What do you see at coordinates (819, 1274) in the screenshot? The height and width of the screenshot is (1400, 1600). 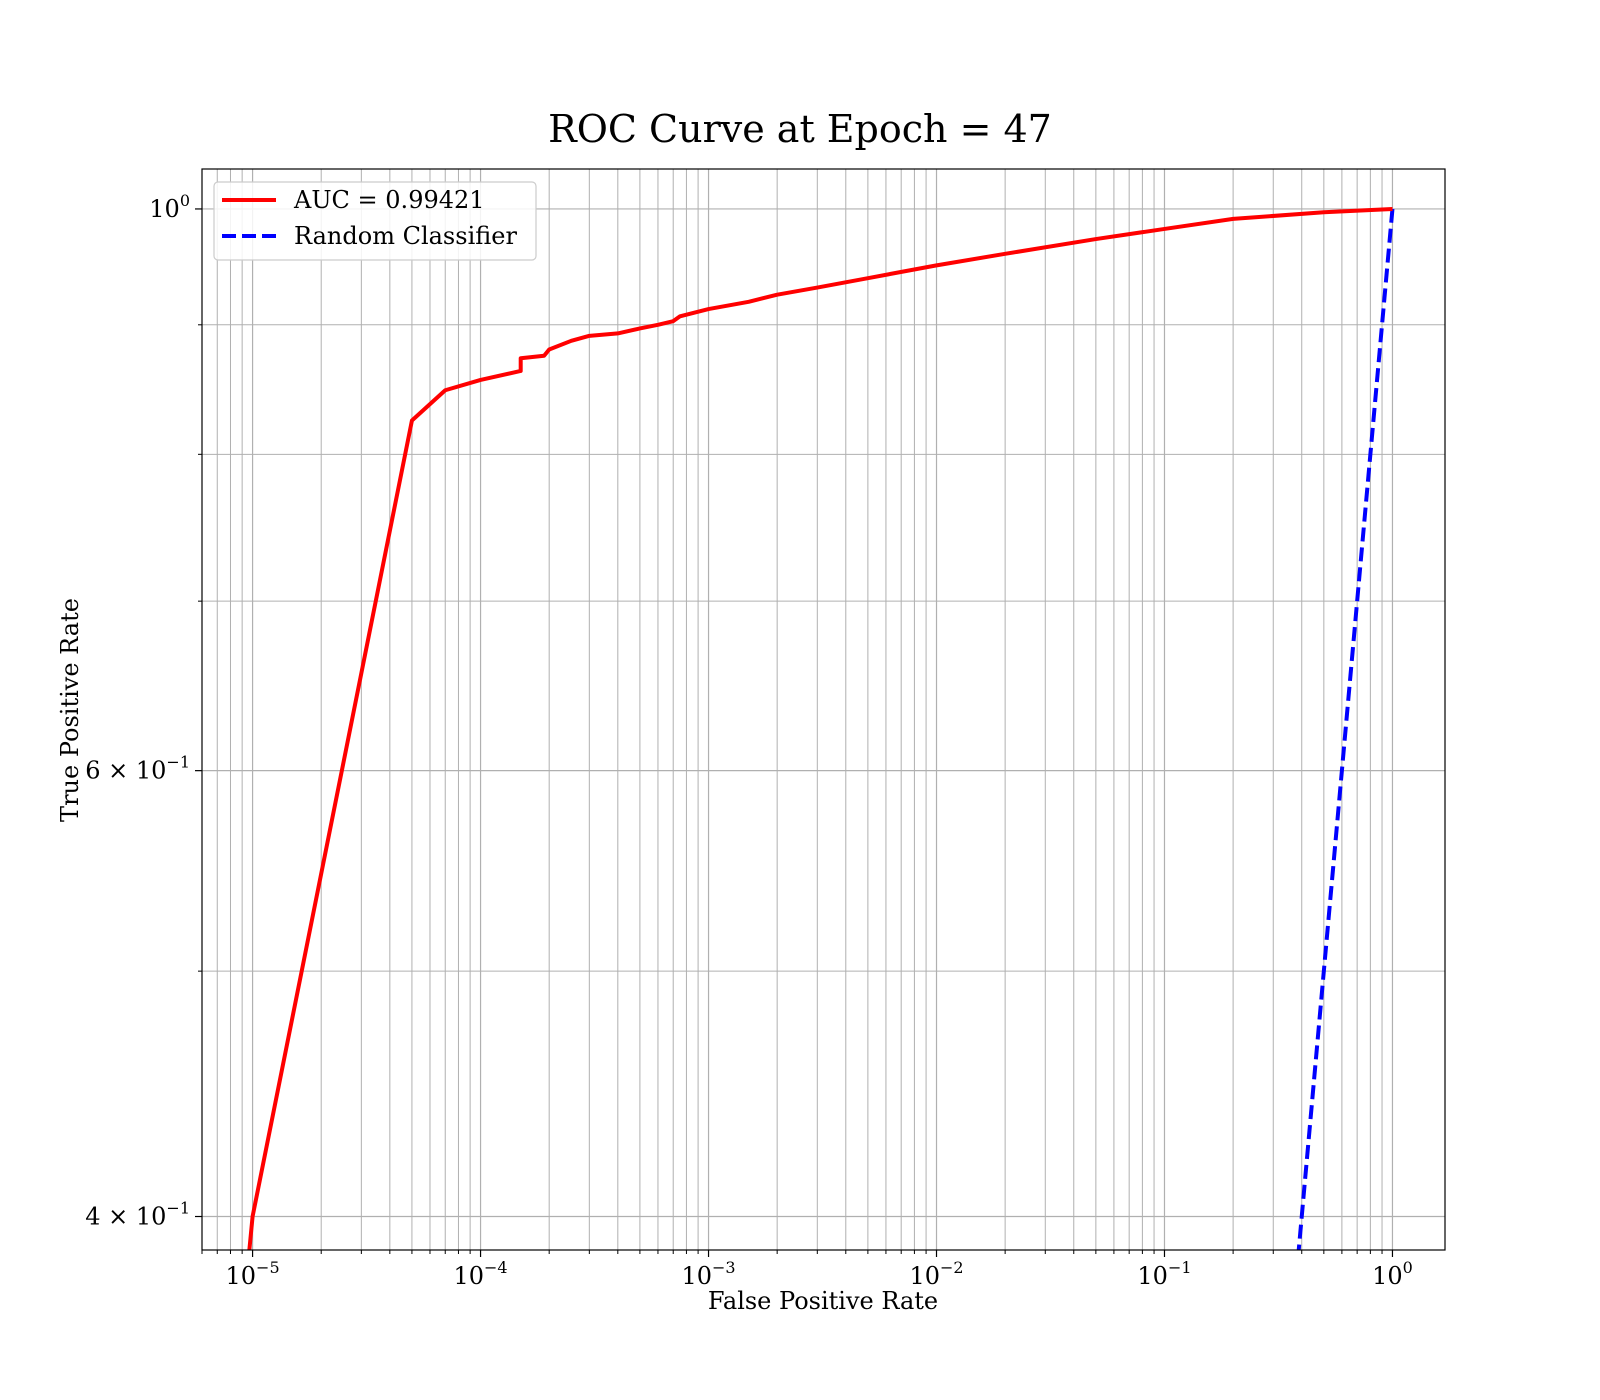 I see `x-tick-labels: 10⁻⁵ 10⁻⁴ 10⁻³ 10⁻² 10⁻¹ 10⁰` at bounding box center [819, 1274].